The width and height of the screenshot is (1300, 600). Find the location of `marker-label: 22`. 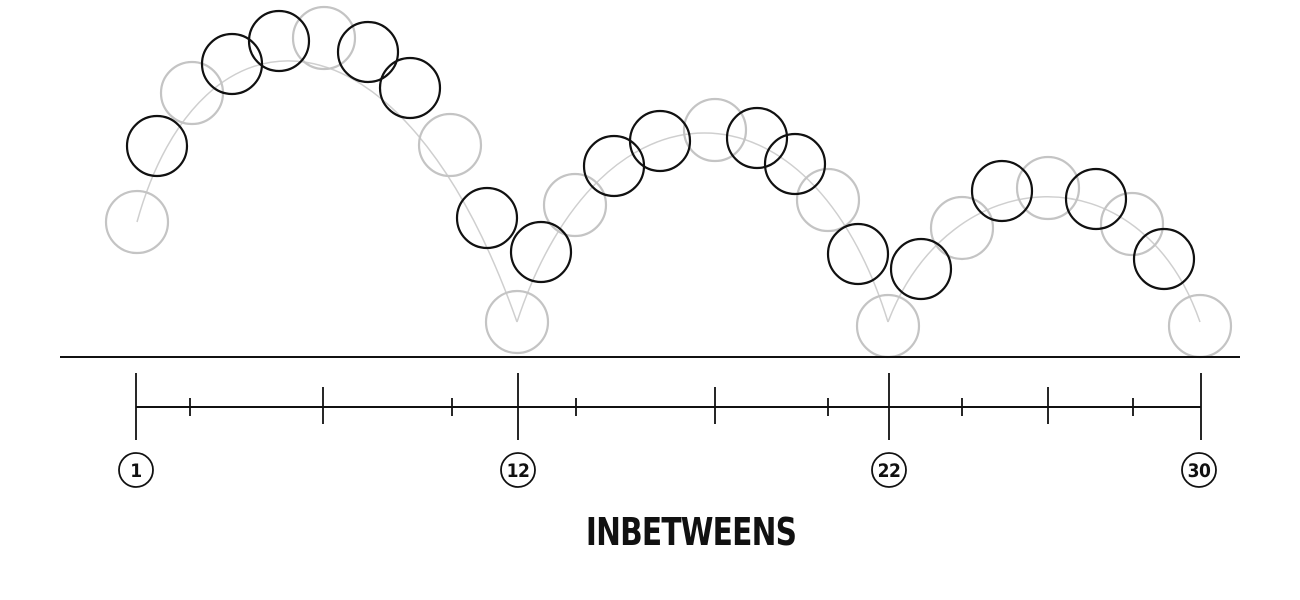

marker-label: 22 is located at coordinates (889, 471).